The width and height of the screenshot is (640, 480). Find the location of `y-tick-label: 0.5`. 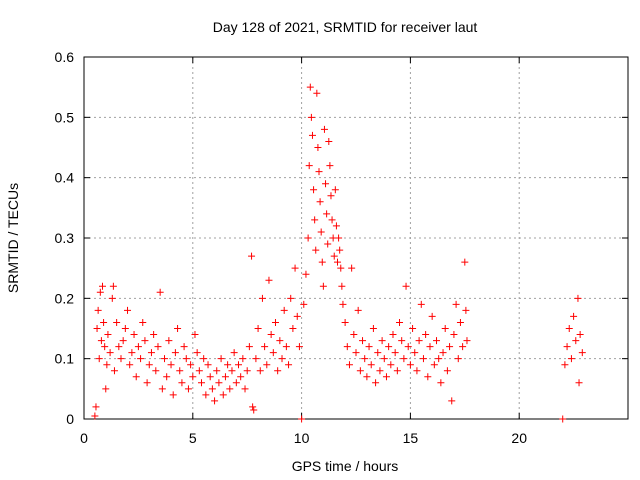

y-tick-label: 0.5 is located at coordinates (65, 117).